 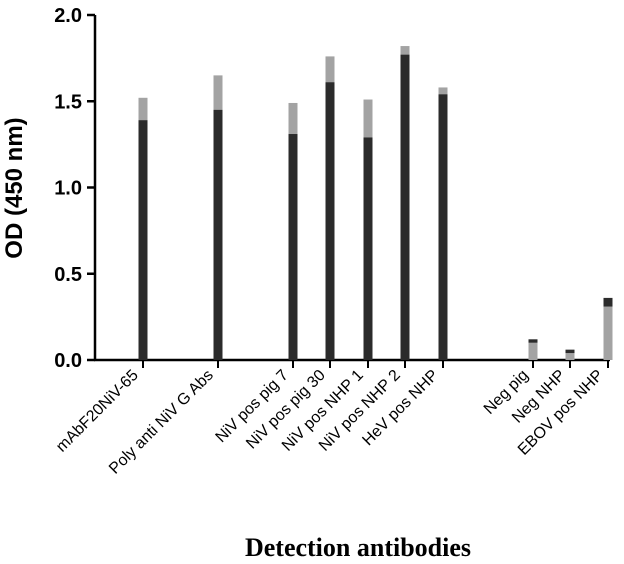 I want to click on y-tick-label: 1.5, so click(x=68, y=102).